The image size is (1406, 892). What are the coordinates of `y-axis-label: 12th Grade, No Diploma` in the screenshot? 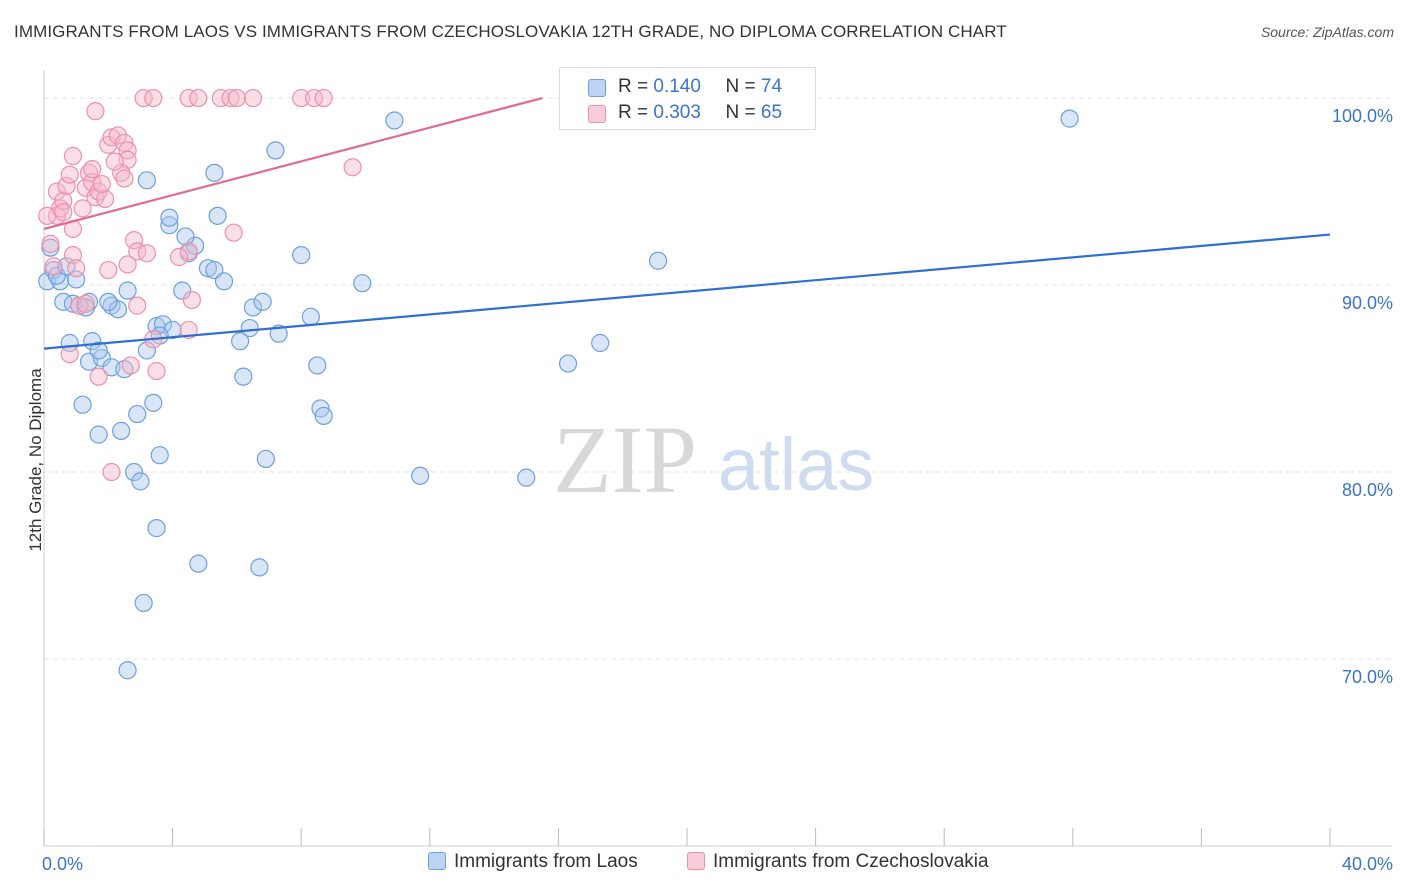 It's located at (35, 460).